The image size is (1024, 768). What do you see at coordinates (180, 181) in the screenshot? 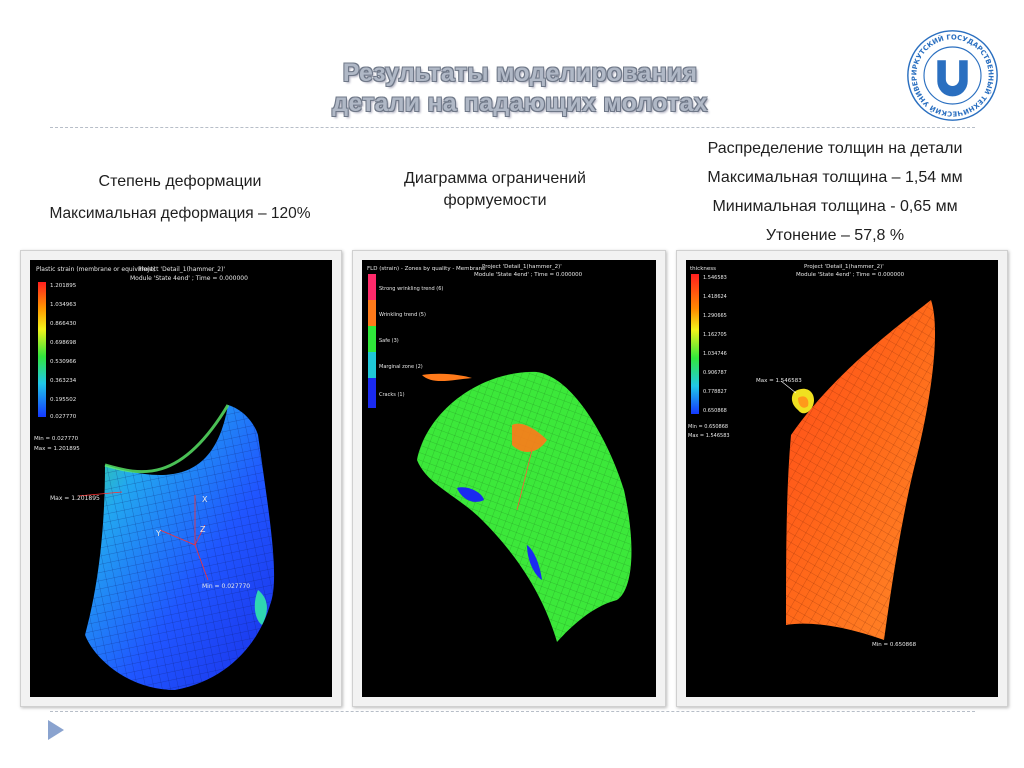
I see `caption-strain-line1: Степень деформации` at bounding box center [180, 181].